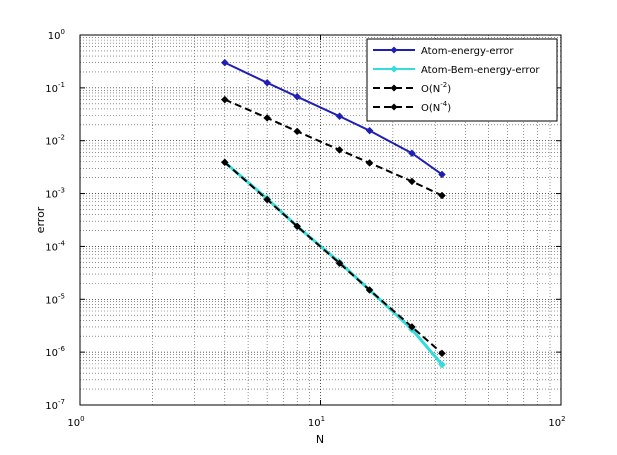 The image size is (617, 455). Describe the element at coordinates (467, 51) in the screenshot. I see `legend-label: Atom-energy-error` at that location.